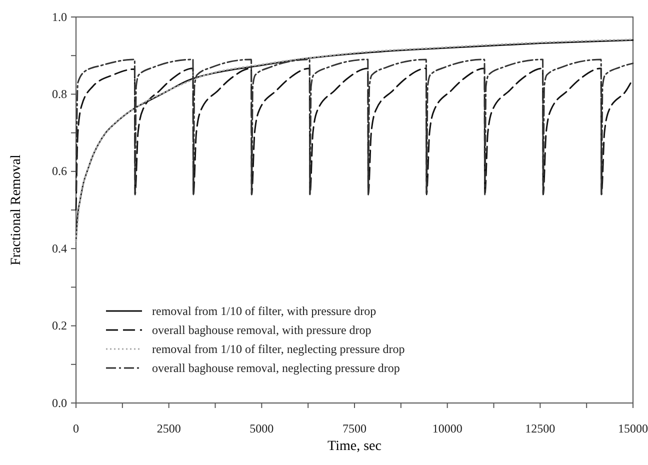 The width and height of the screenshot is (648, 465). What do you see at coordinates (354, 429) in the screenshot?
I see `x-tick-label: 7500` at bounding box center [354, 429].